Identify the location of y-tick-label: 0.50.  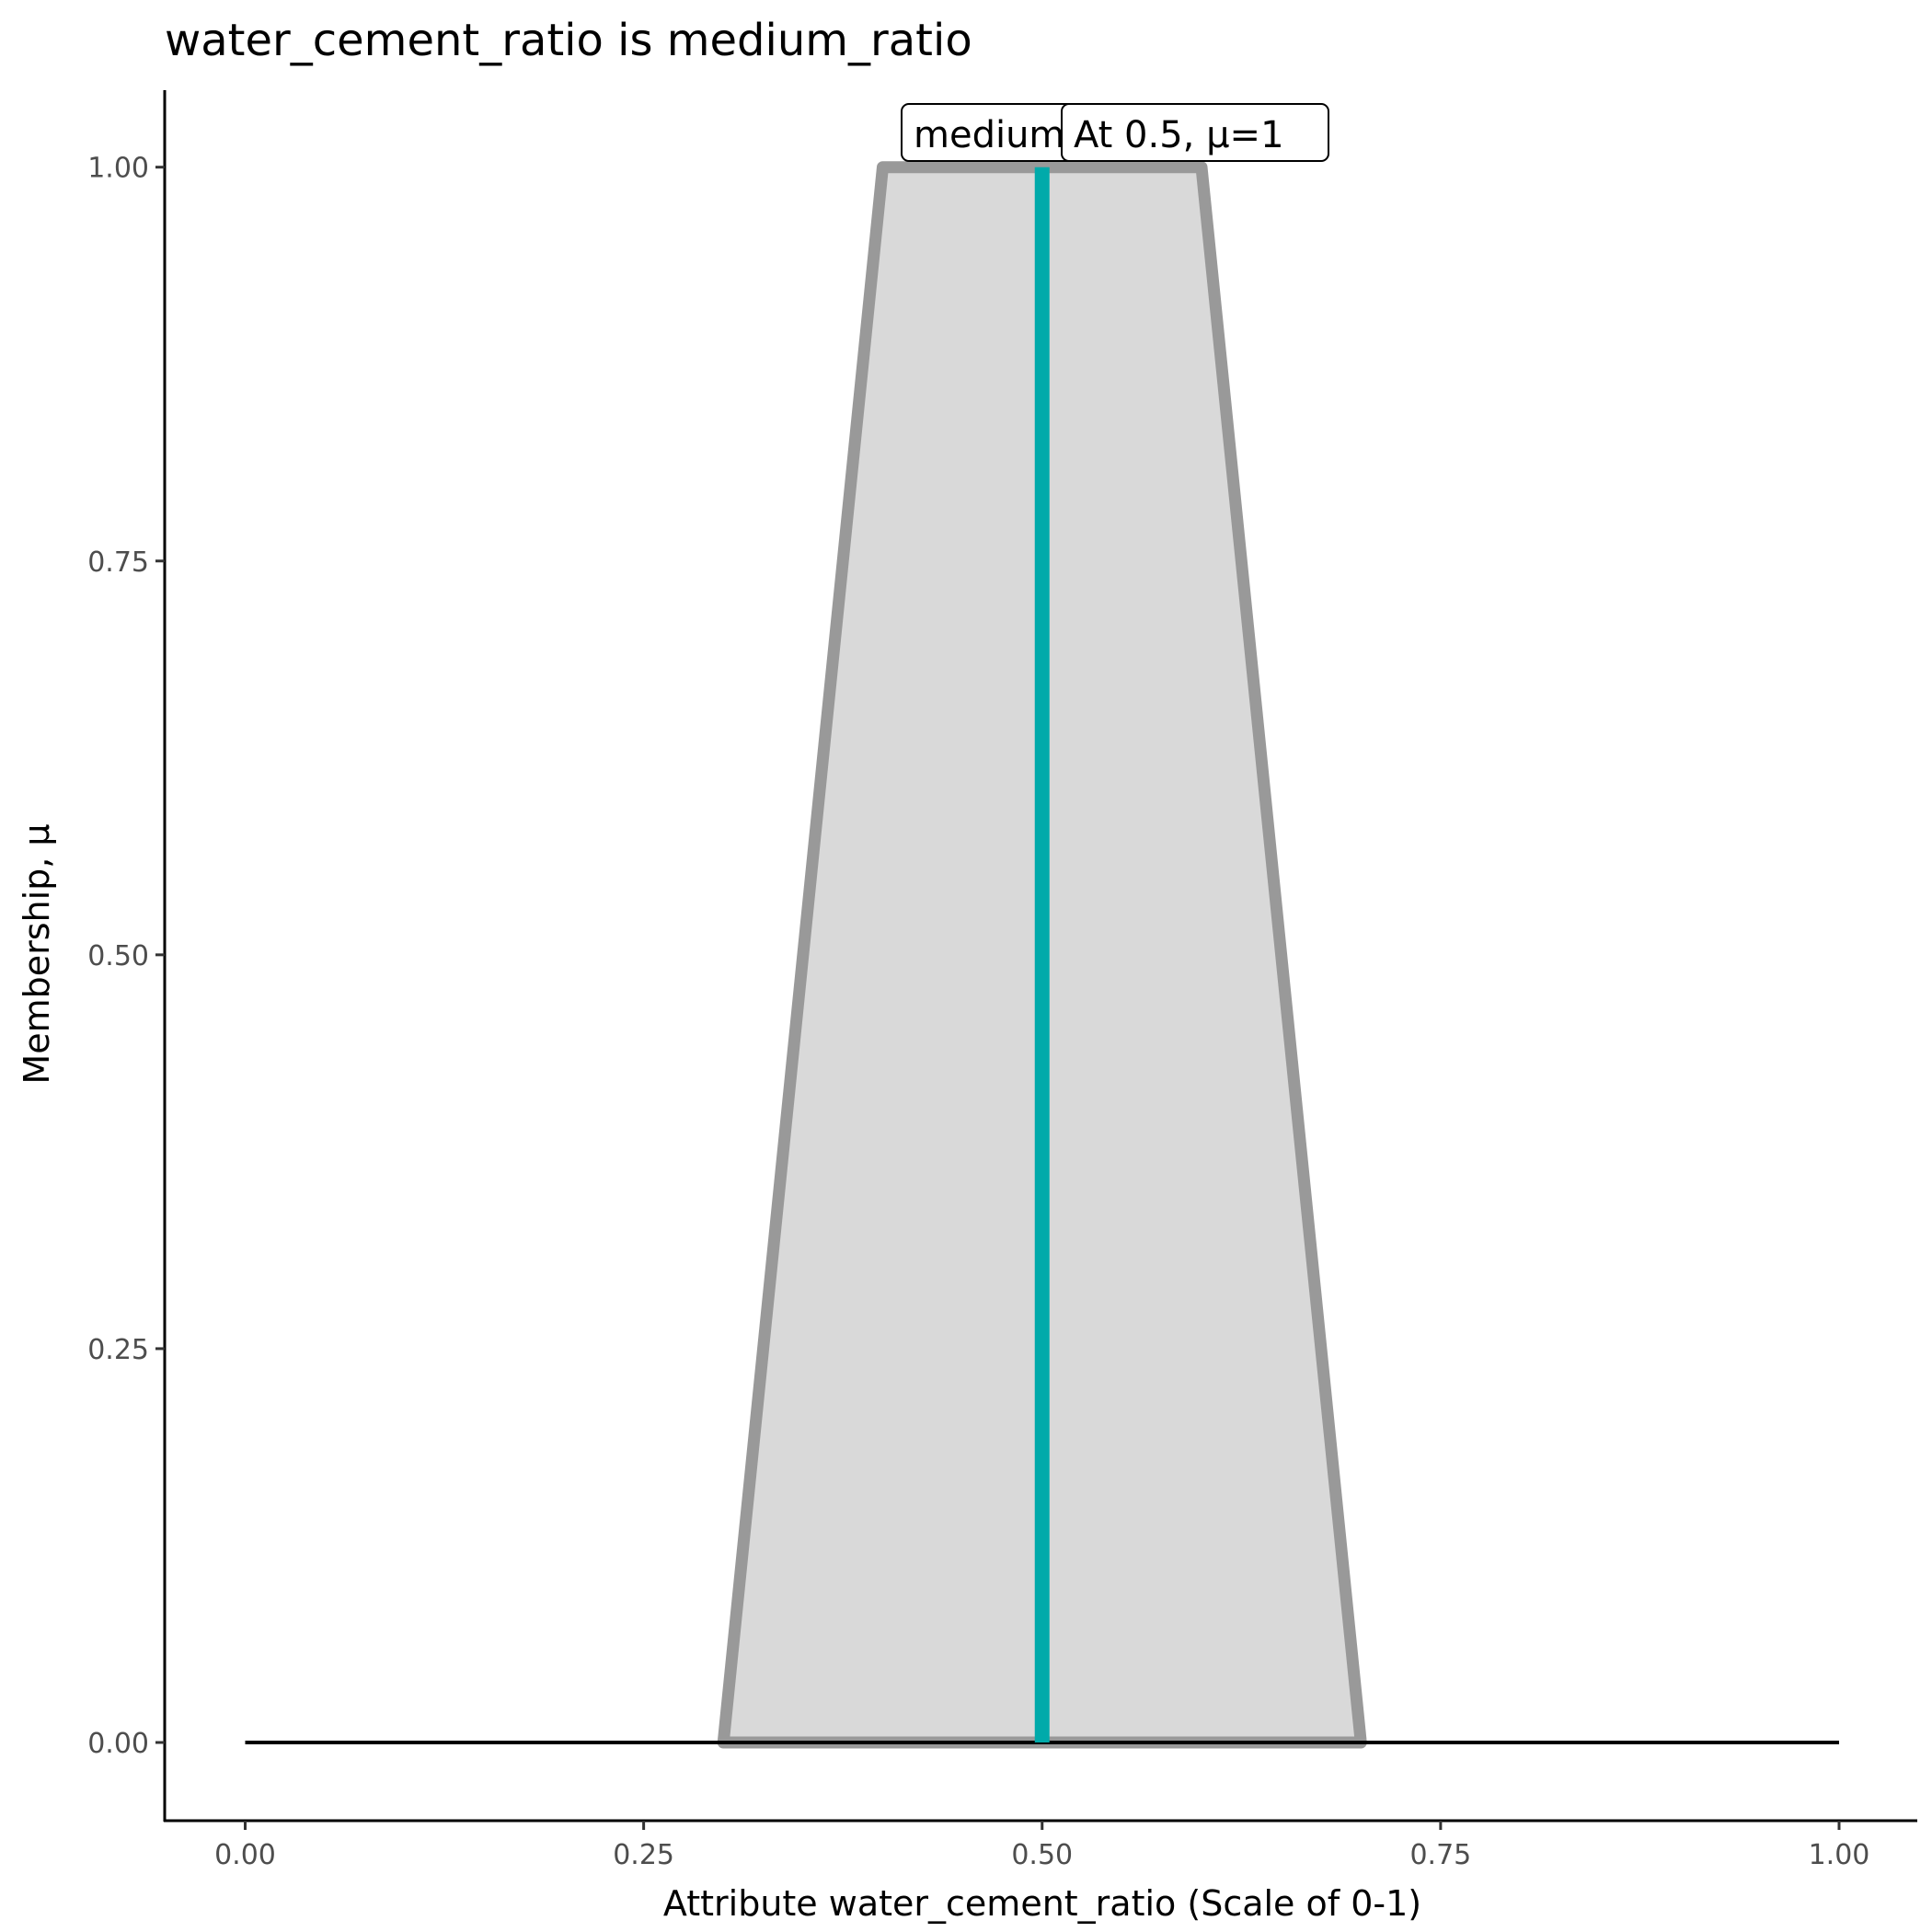
(118, 956).